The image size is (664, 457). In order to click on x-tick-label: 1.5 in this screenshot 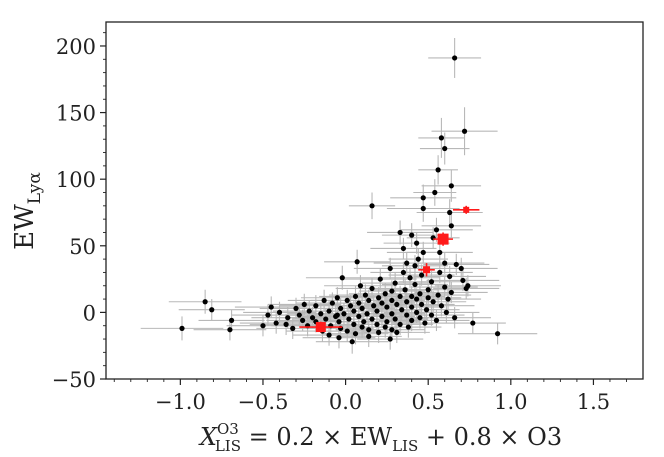, I will do `click(593, 402)`.